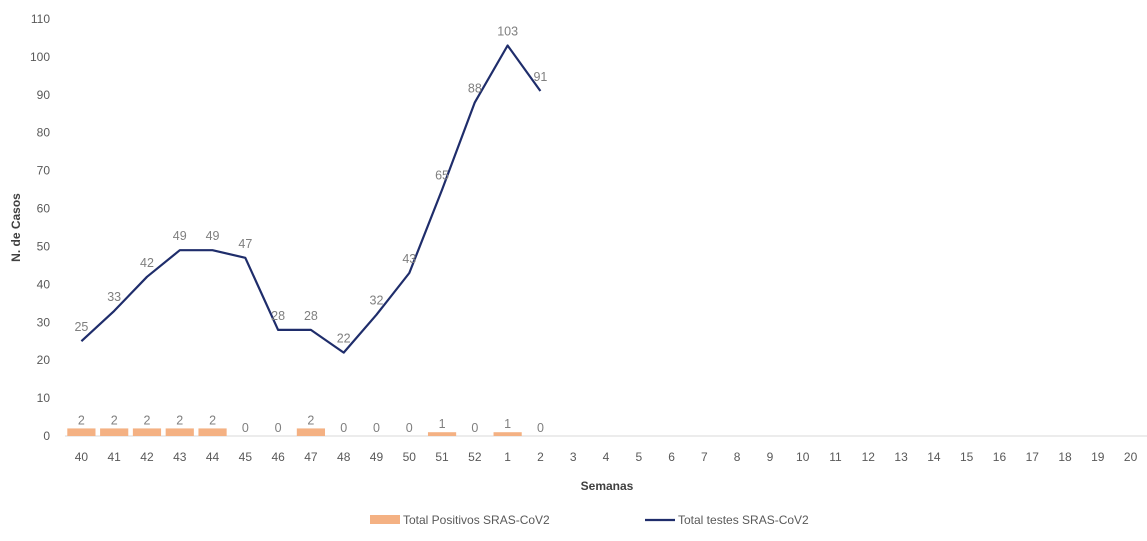 This screenshot has height=541, width=1147. Describe the element at coordinates (901, 457) in the screenshot. I see `x-tick-label: 13` at that location.